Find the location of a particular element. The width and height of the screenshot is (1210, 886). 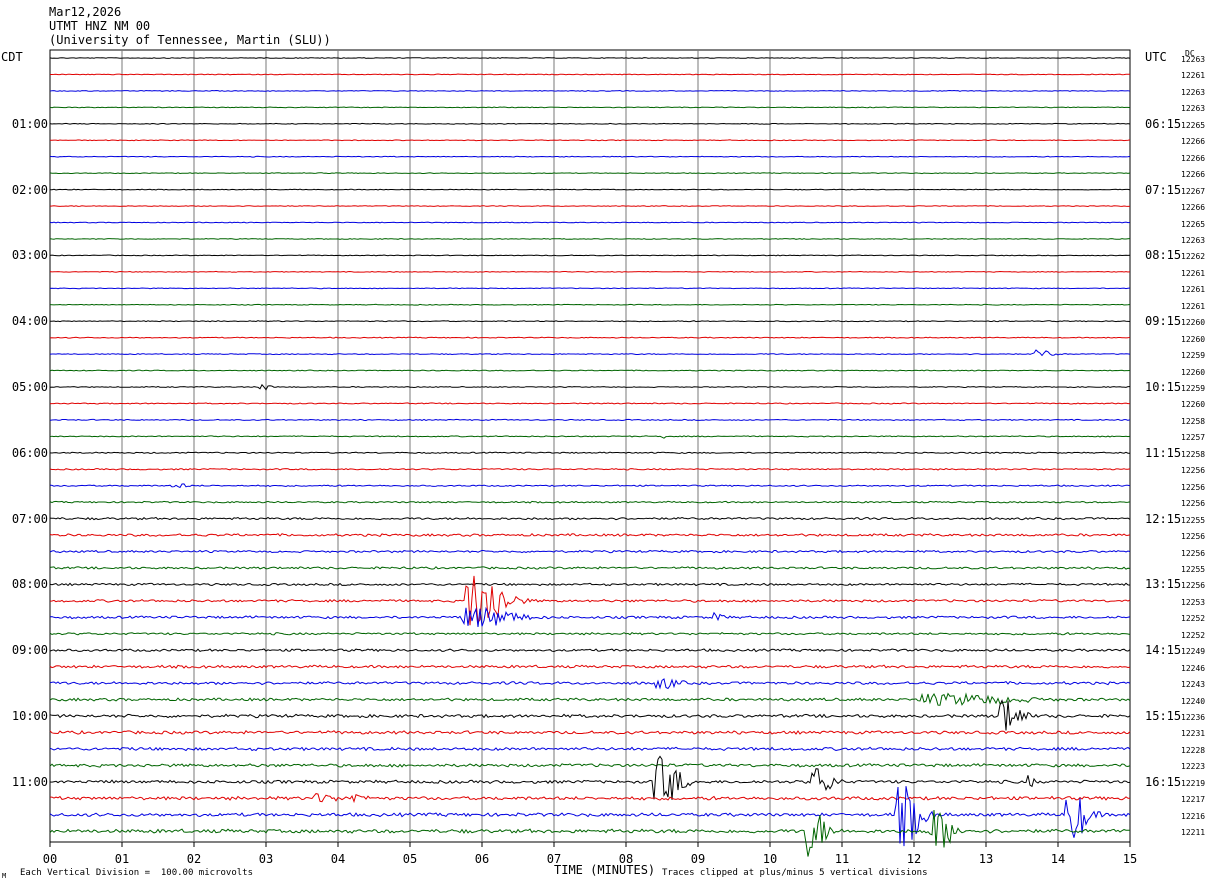

right-hour-label: 14:15 is located at coordinates (1163, 650).